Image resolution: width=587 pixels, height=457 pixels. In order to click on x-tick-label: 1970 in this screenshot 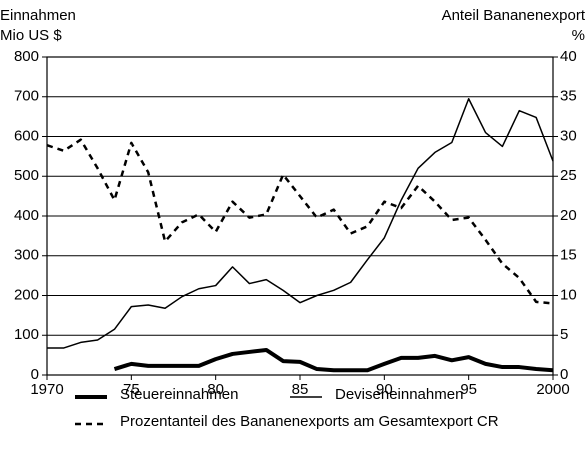, I will do `click(46, 389)`.